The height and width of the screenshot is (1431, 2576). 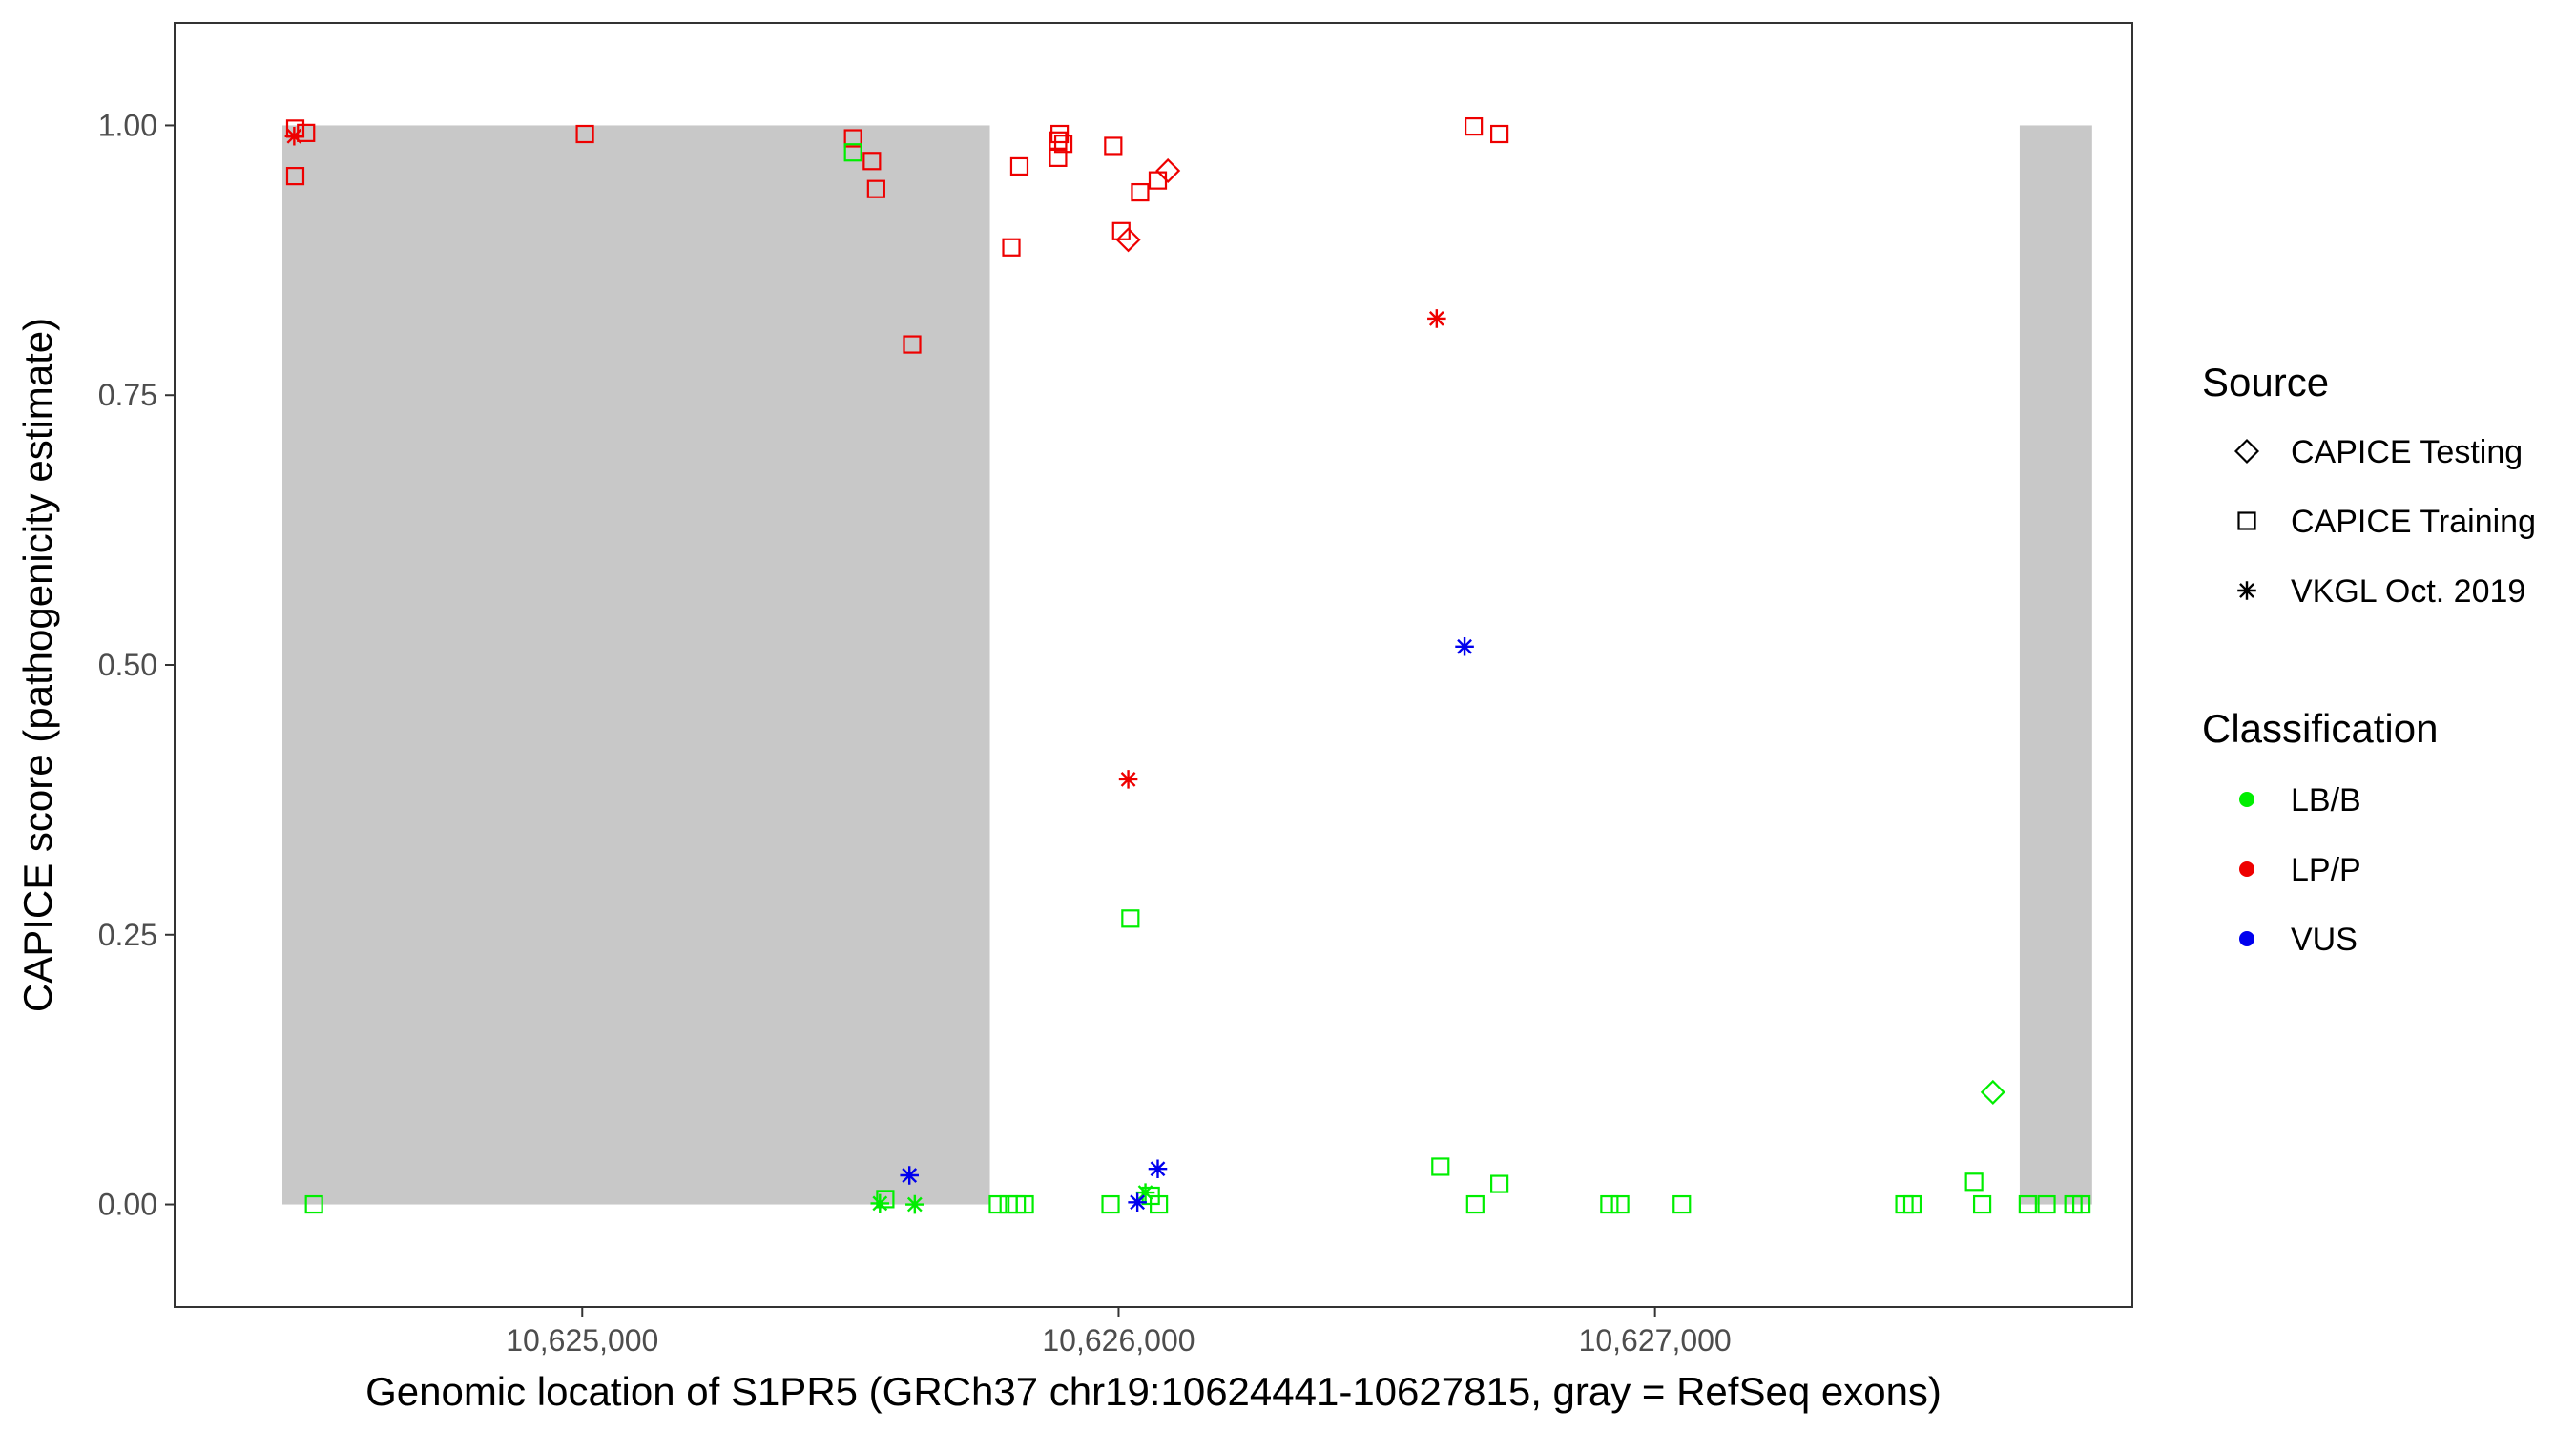 I want to click on legend-key-square, so click(x=2246, y=520).